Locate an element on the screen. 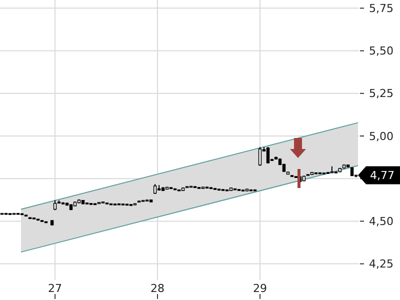 This screenshot has height=300, width=400. y-tick-label: 5,50 is located at coordinates (381, 51).